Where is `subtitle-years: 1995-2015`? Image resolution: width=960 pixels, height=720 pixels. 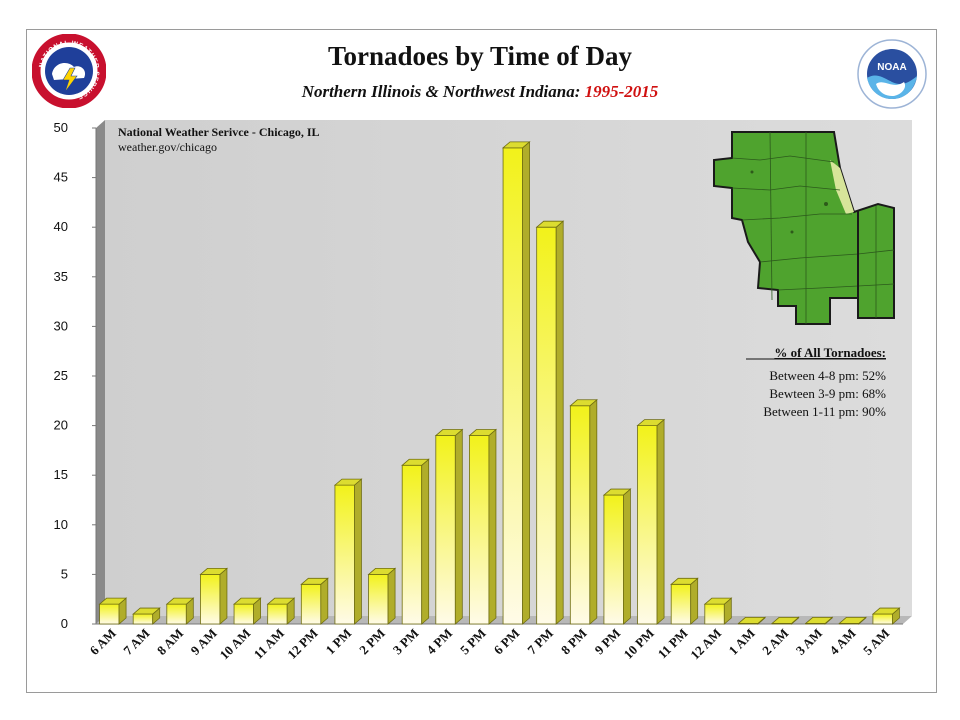
subtitle-years: 1995-2015 is located at coordinates (621, 91).